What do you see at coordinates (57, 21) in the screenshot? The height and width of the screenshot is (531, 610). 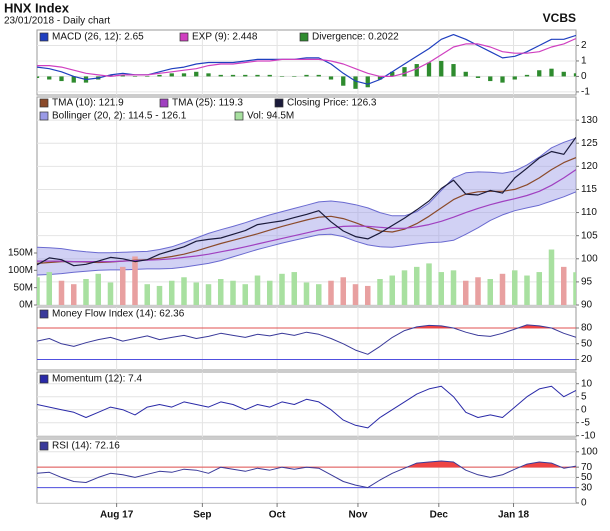 I see `chart-subtitle: 23/01/2018 - Daily chart` at bounding box center [57, 21].